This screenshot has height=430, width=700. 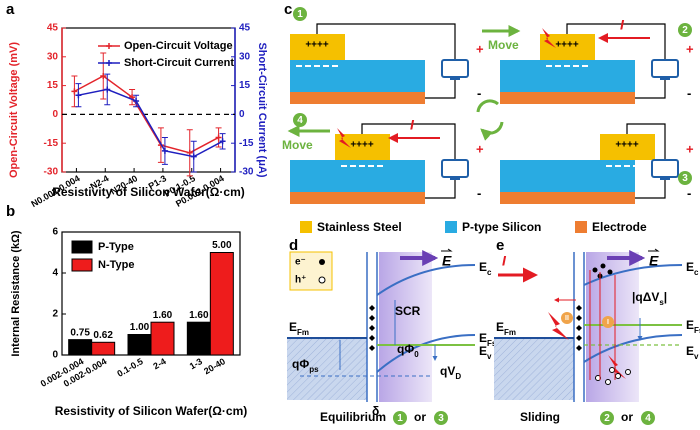 I want to click on label-sub: Fm, so click(x=303, y=332).